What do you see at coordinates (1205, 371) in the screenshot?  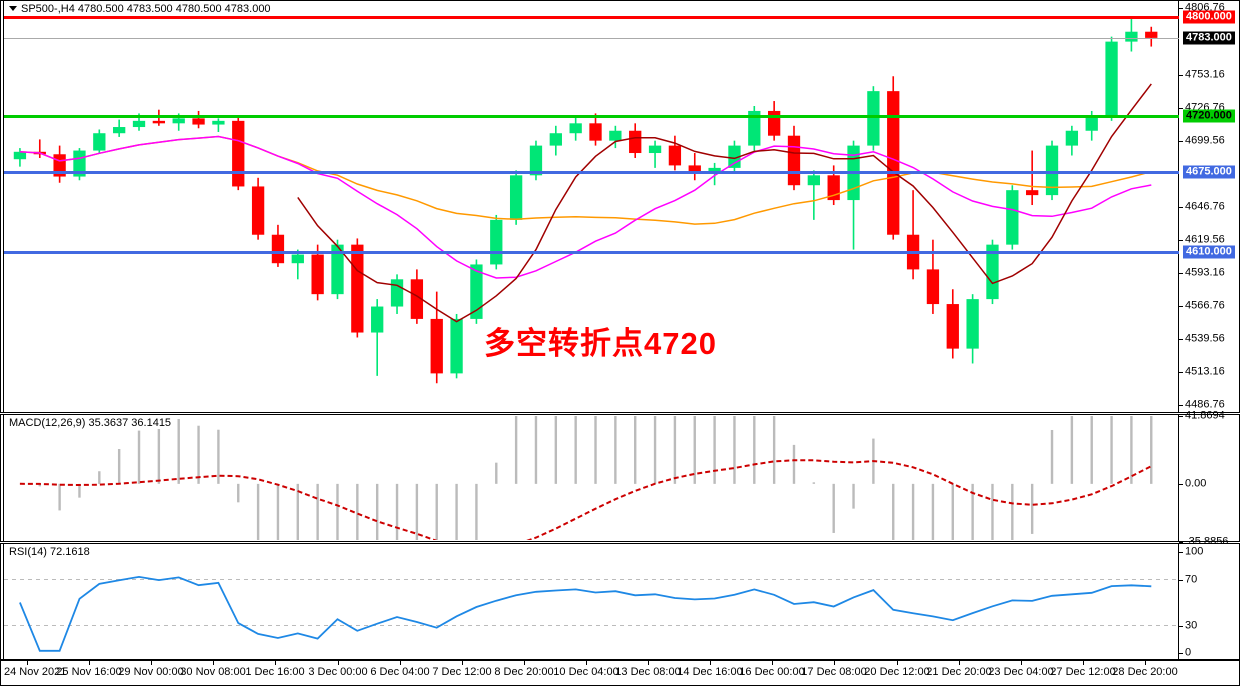 I see `axis-tick-label: 4513.16` at bounding box center [1205, 371].